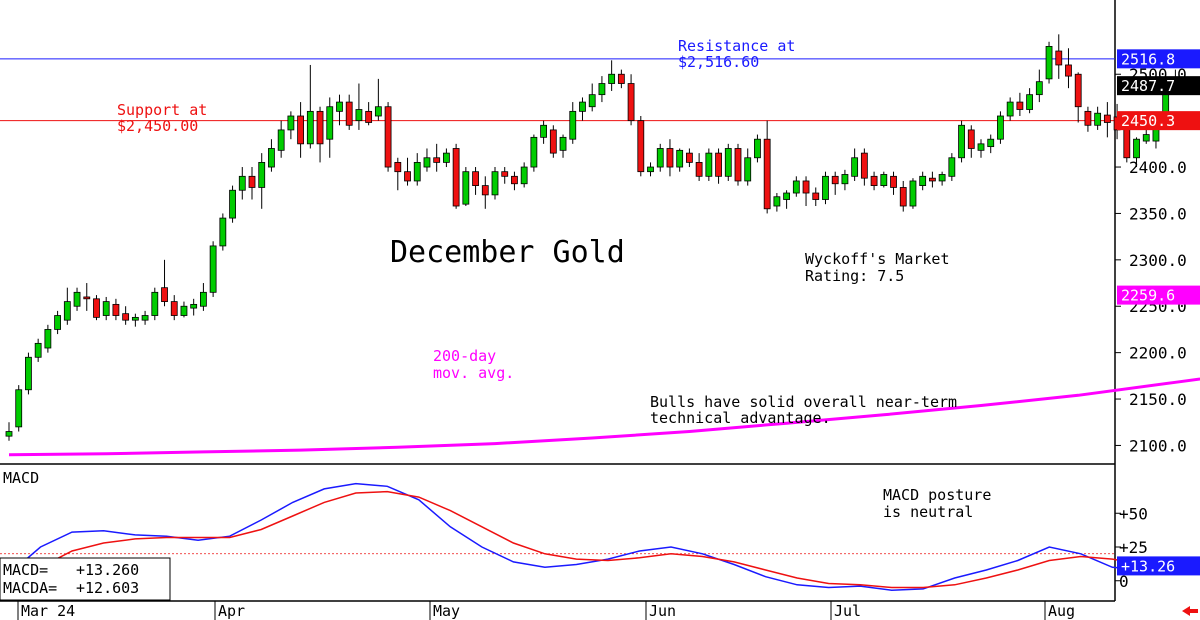  Describe the element at coordinates (25, 570) in the screenshot. I see `macd-readout-label: MACD=` at that location.